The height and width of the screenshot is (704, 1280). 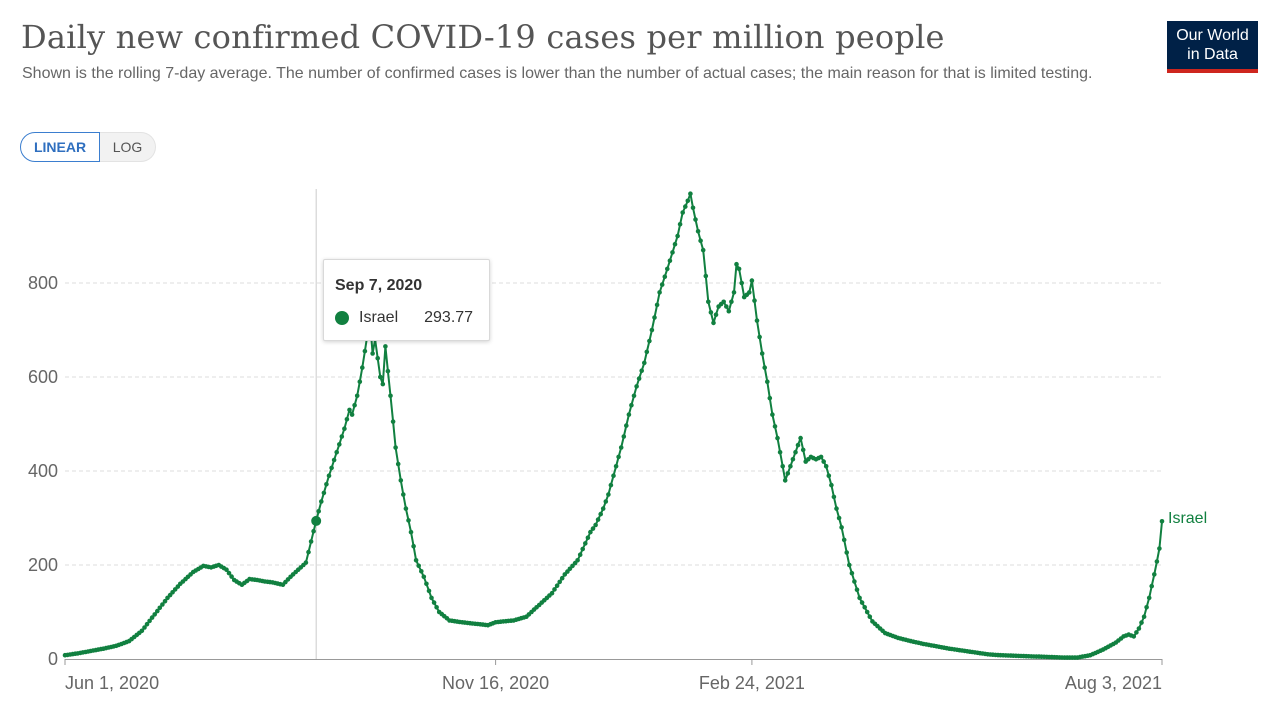 I want to click on series-end-label: Israel, so click(x=1188, y=518).